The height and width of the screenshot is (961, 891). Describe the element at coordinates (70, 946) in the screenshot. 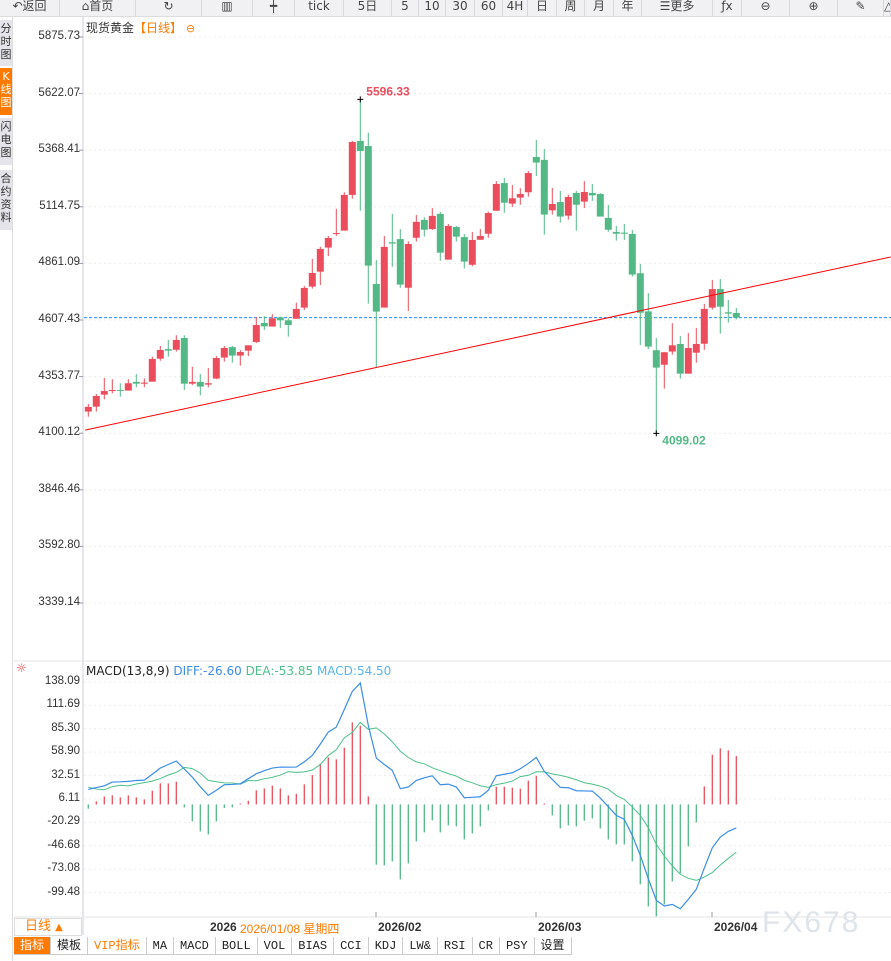

I see `indicator-tab-模板: 模板` at that location.